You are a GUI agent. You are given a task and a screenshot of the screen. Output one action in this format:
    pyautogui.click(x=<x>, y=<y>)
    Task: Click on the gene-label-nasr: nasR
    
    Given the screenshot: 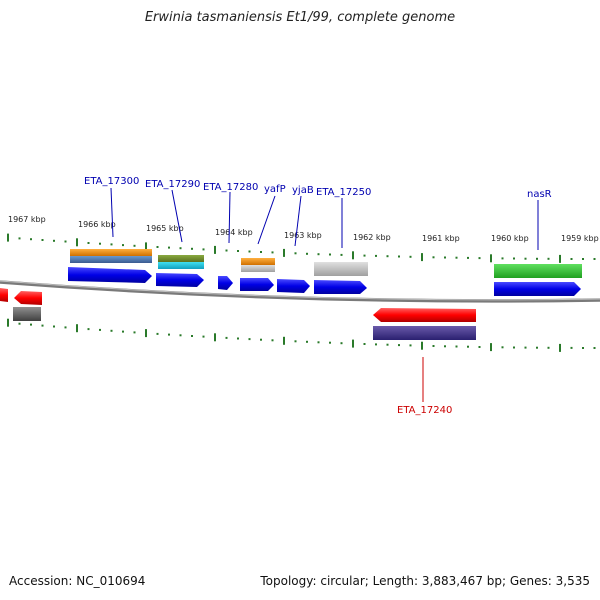 What is the action you would take?
    pyautogui.click(x=539, y=194)
    